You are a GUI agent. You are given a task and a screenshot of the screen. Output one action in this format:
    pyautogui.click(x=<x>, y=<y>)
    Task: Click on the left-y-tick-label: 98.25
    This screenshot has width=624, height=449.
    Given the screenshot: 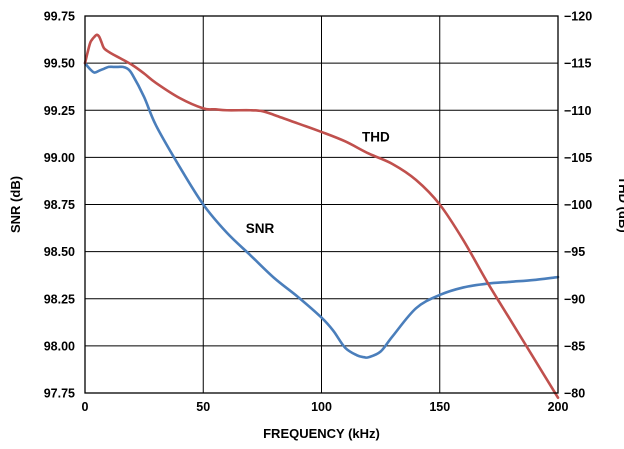 What is the action you would take?
    pyautogui.click(x=59, y=299)
    